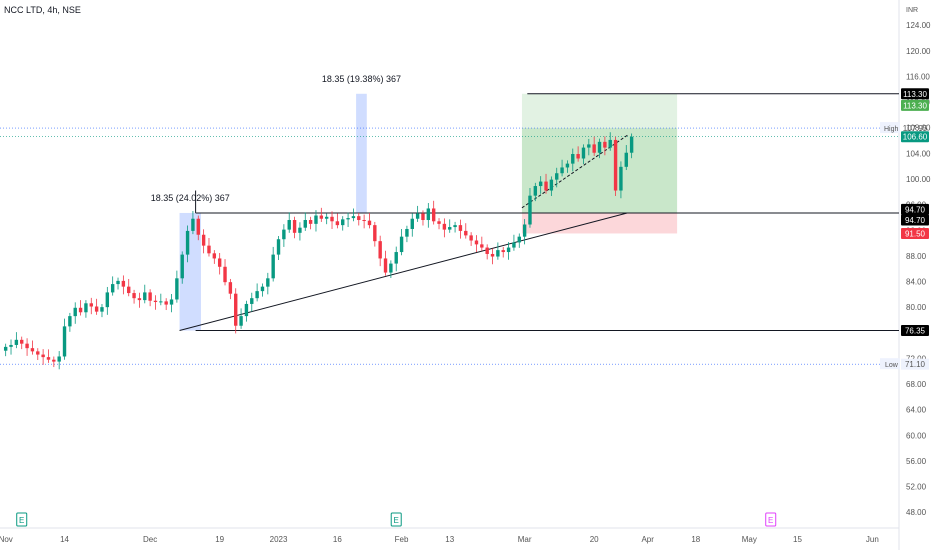  I want to click on low-value: 71.10, so click(915, 364).